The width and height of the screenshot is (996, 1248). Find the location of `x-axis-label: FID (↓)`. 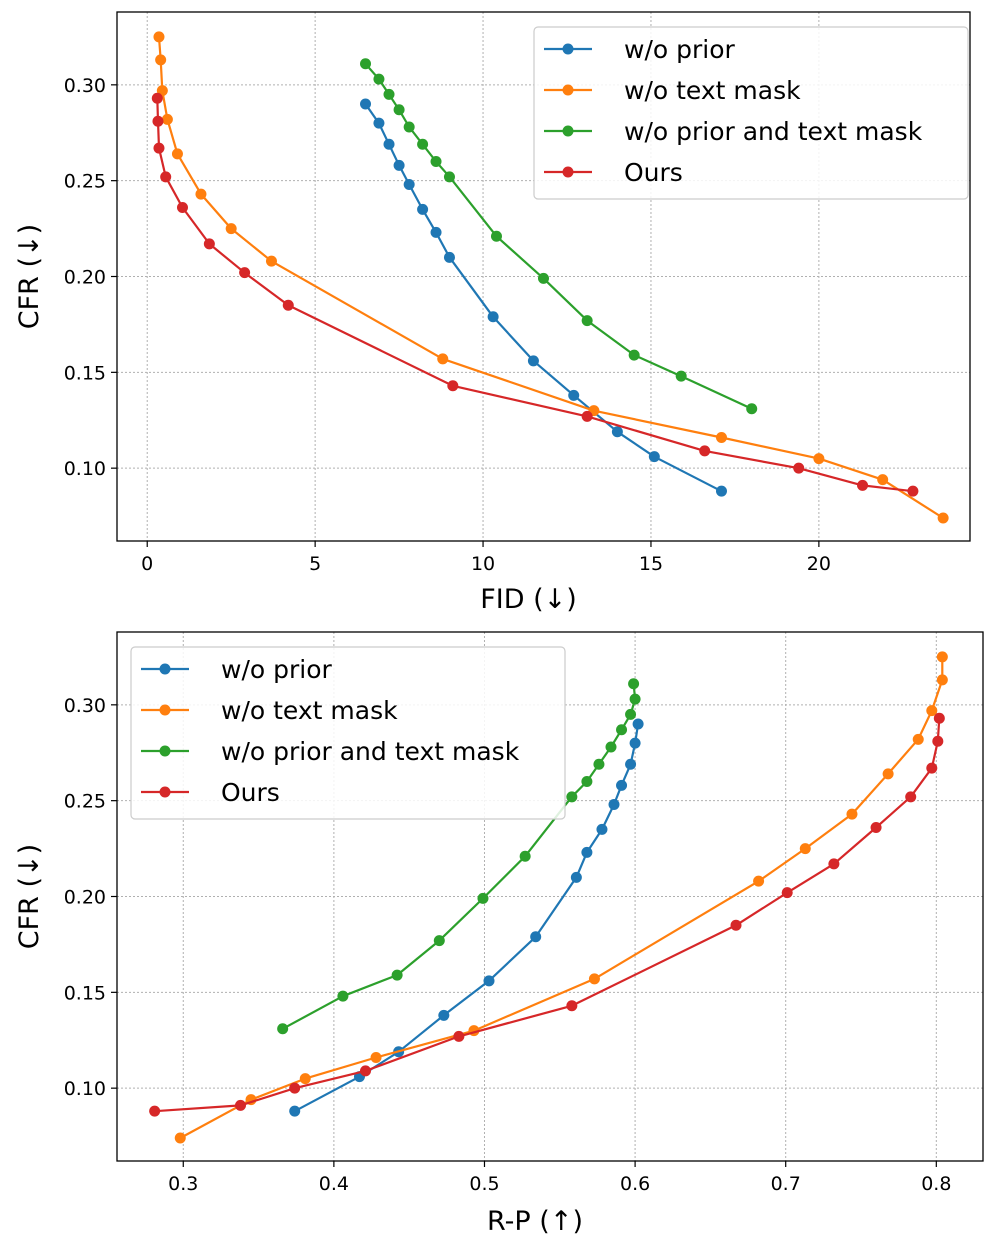

x-axis-label: FID (↓) is located at coordinates (528, 599).